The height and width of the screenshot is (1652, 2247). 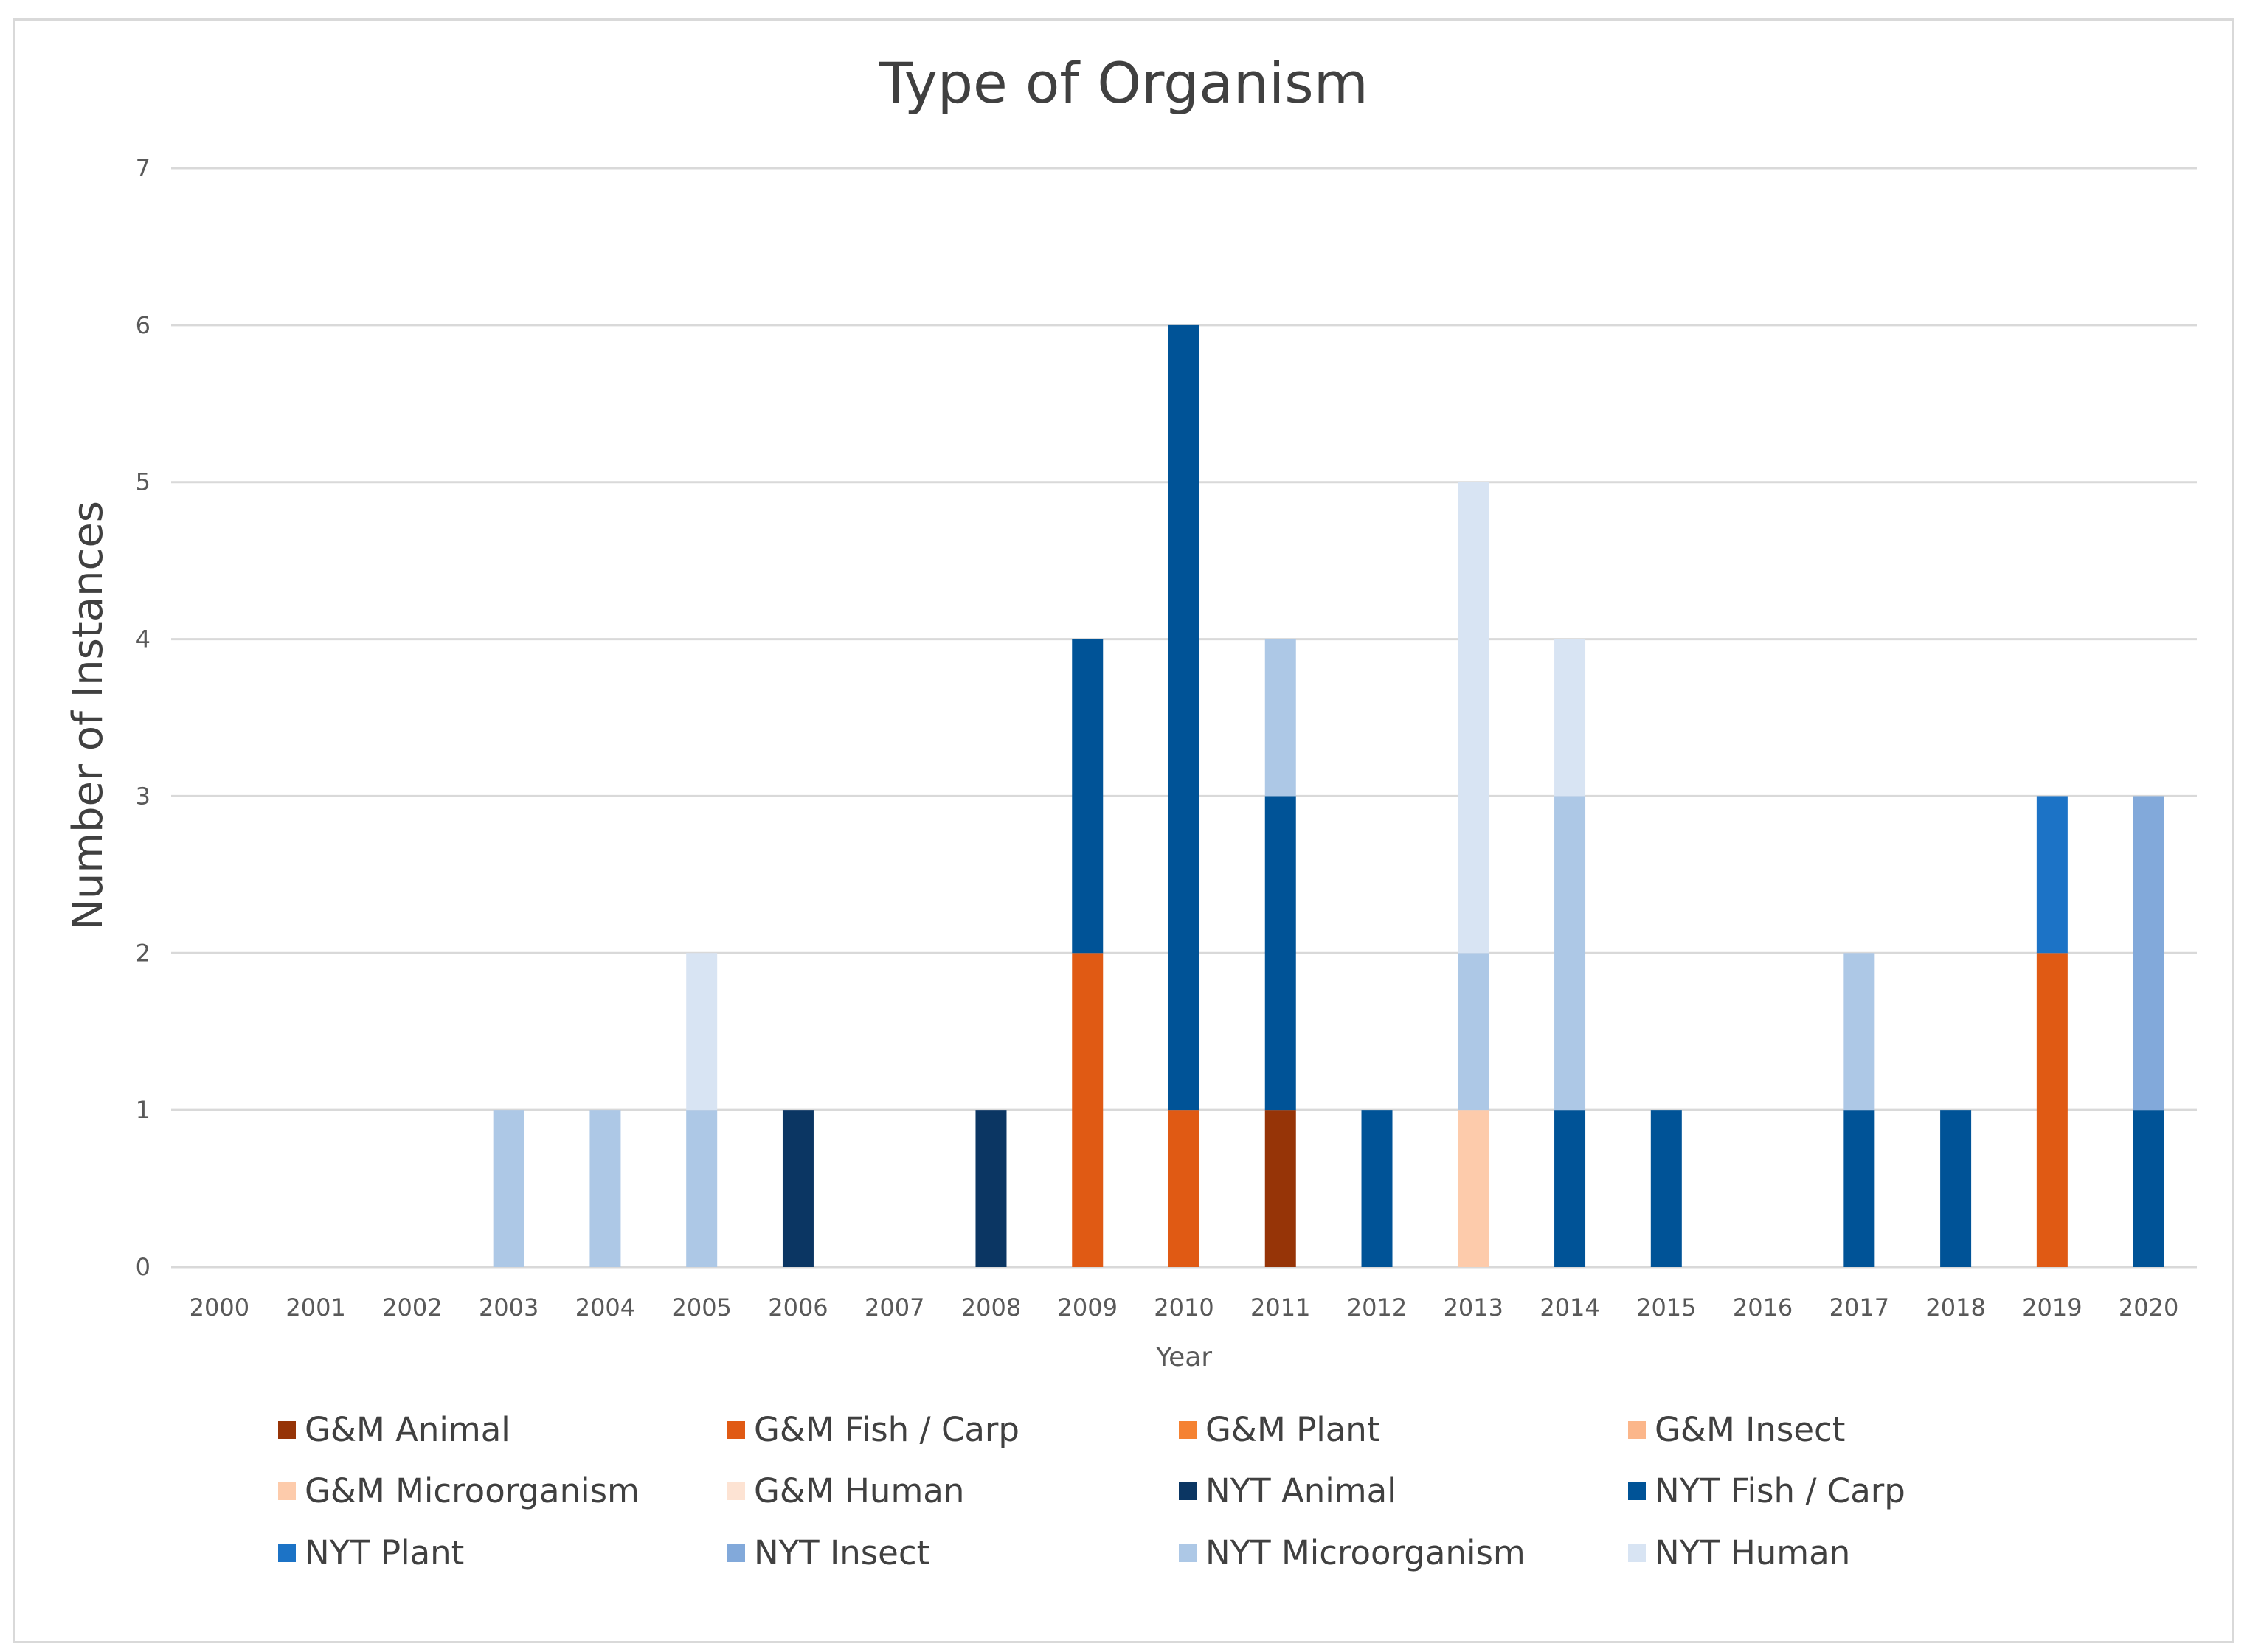 What do you see at coordinates (859, 1490) in the screenshot?
I see `legend-label: G&M Human` at bounding box center [859, 1490].